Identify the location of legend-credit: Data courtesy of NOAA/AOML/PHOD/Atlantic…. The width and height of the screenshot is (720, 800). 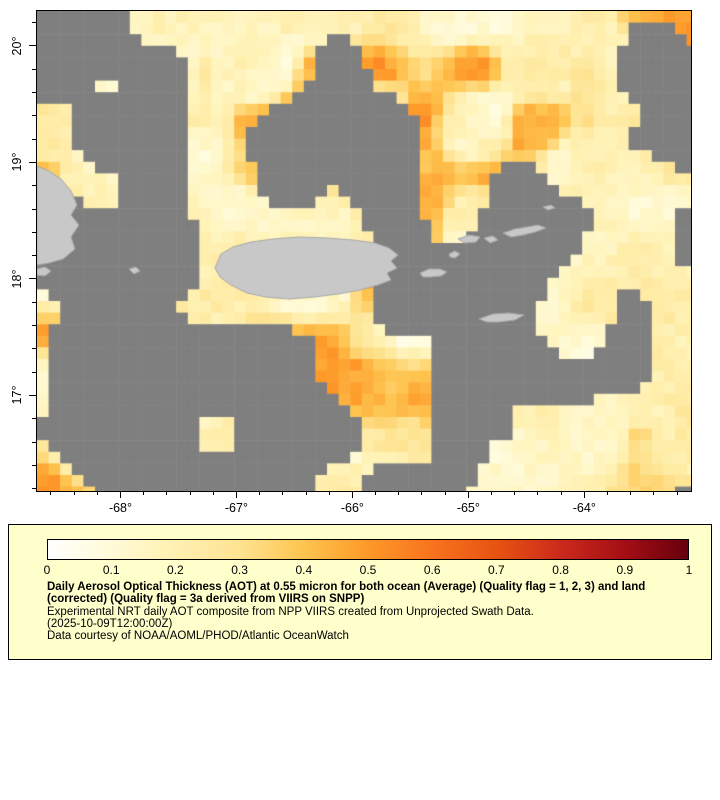
(198, 636).